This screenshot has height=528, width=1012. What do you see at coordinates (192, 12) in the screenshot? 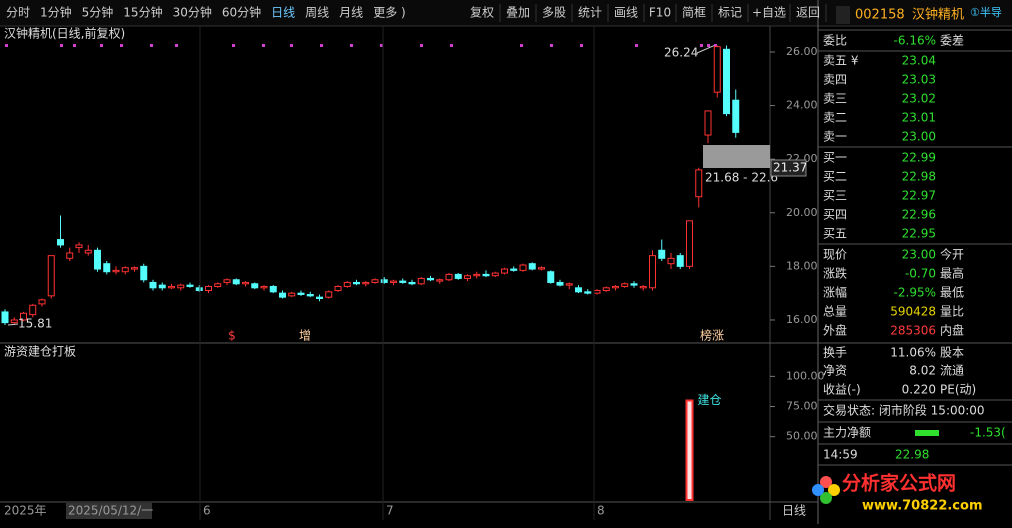
I see `period-tab: 30分钟` at bounding box center [192, 12].